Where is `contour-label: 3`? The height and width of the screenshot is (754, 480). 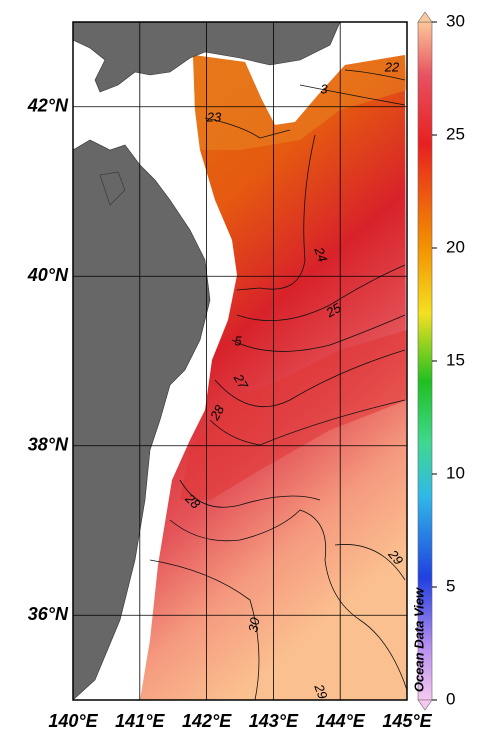
contour-label: 3 is located at coordinates (324, 88).